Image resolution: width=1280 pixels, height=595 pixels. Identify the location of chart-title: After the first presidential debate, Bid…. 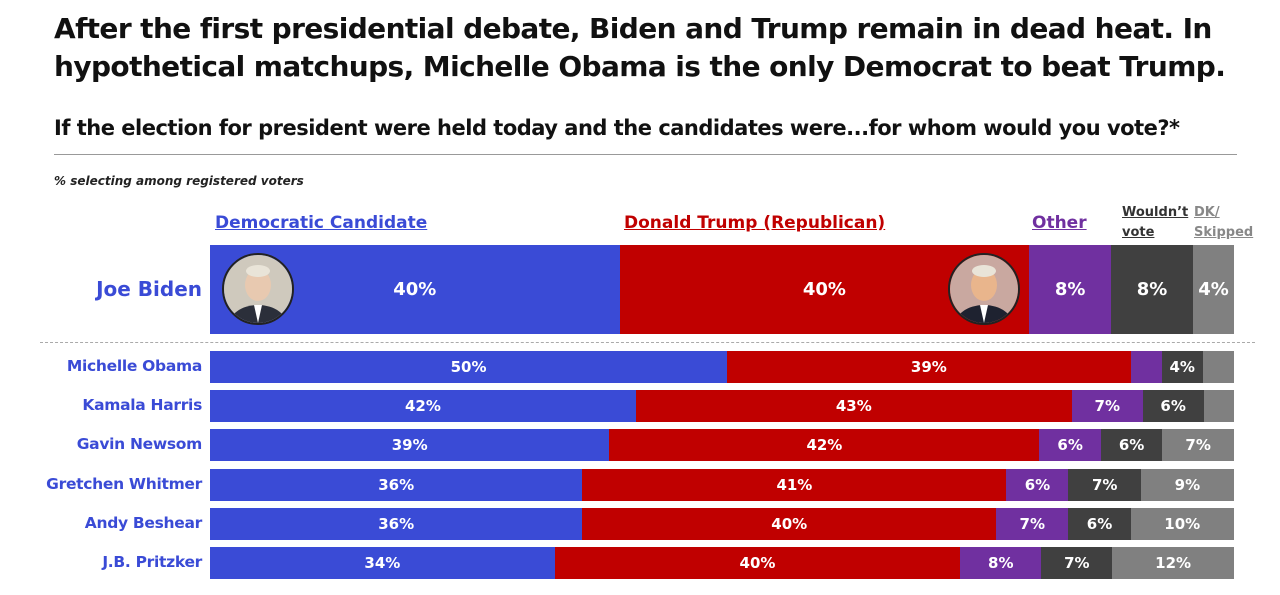
(640, 47).